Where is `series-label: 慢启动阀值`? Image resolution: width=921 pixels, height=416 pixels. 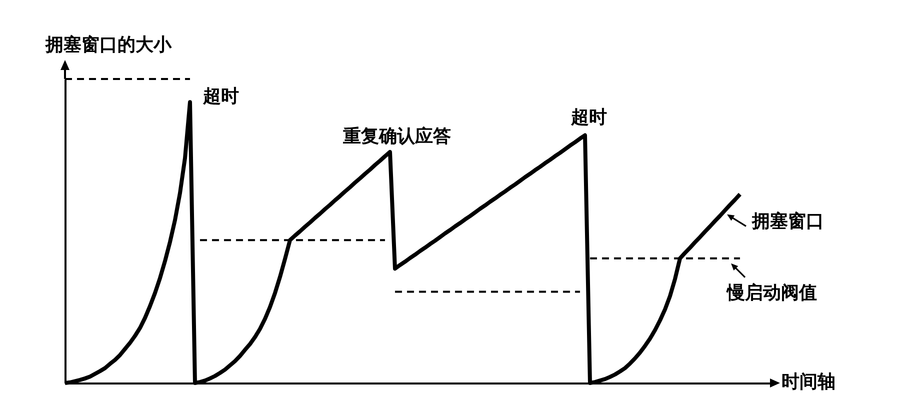
series-label: 慢启动阀值 is located at coordinates (771, 293).